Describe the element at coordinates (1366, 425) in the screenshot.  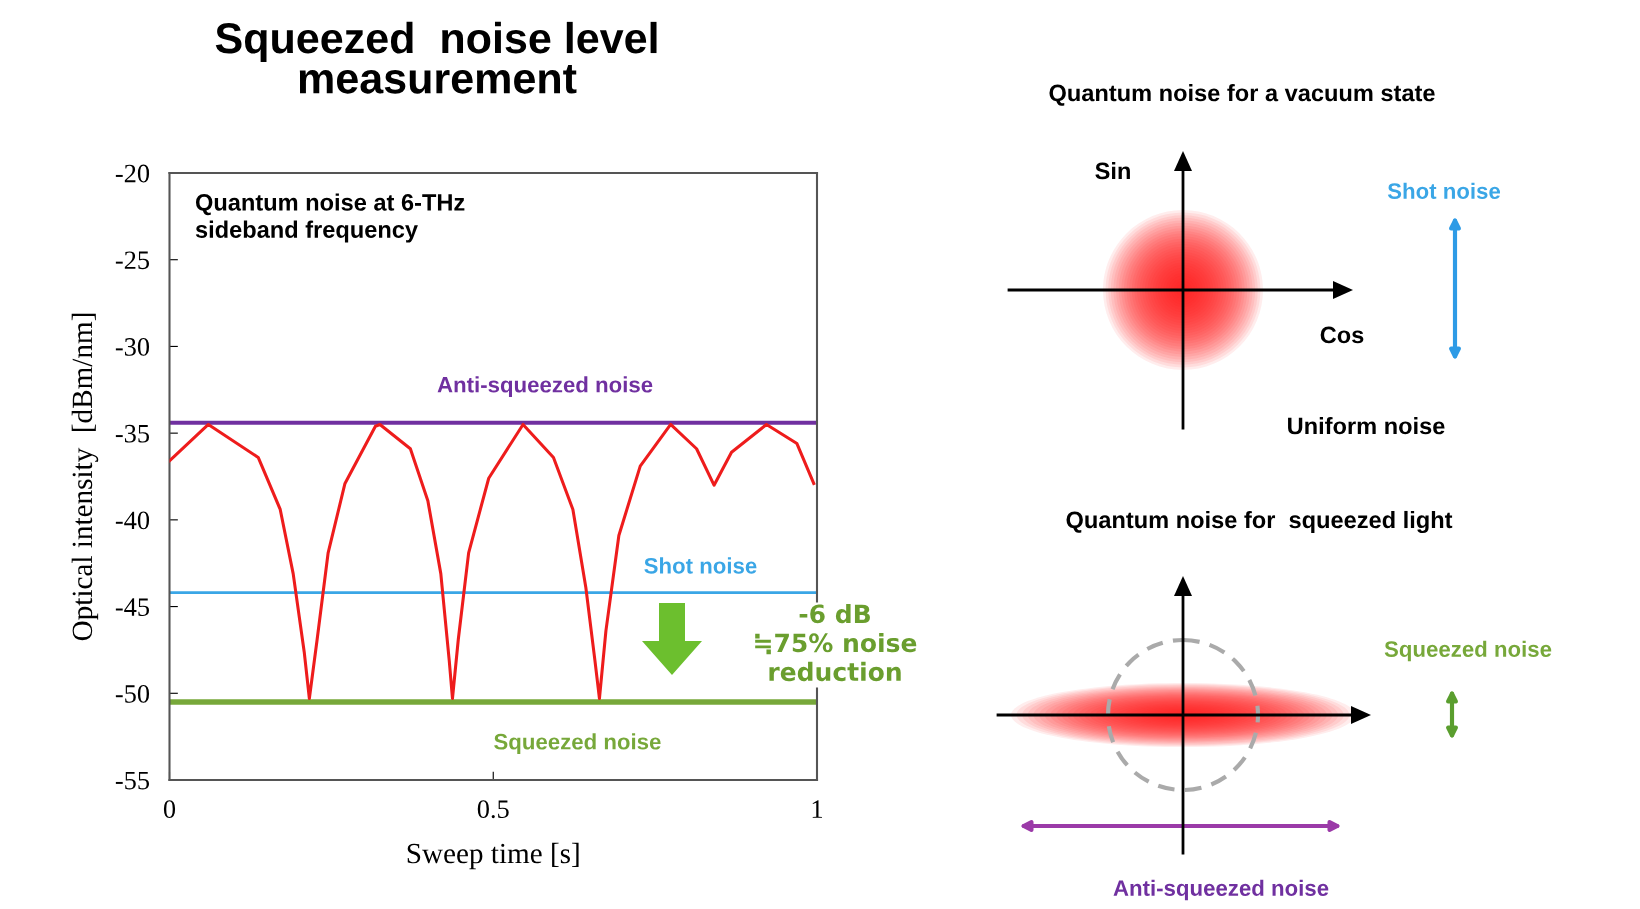
I see `text: Uniform noise` at that location.